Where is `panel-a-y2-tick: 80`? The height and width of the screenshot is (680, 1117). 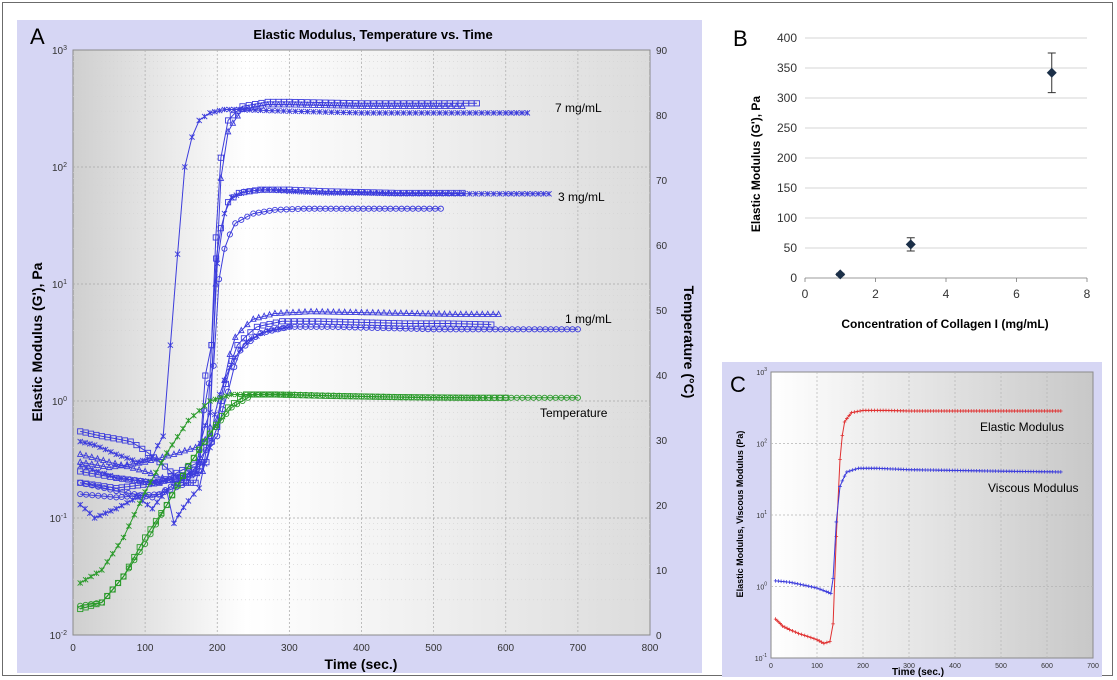
panel-a-y2-tick: 80 is located at coordinates (662, 116).